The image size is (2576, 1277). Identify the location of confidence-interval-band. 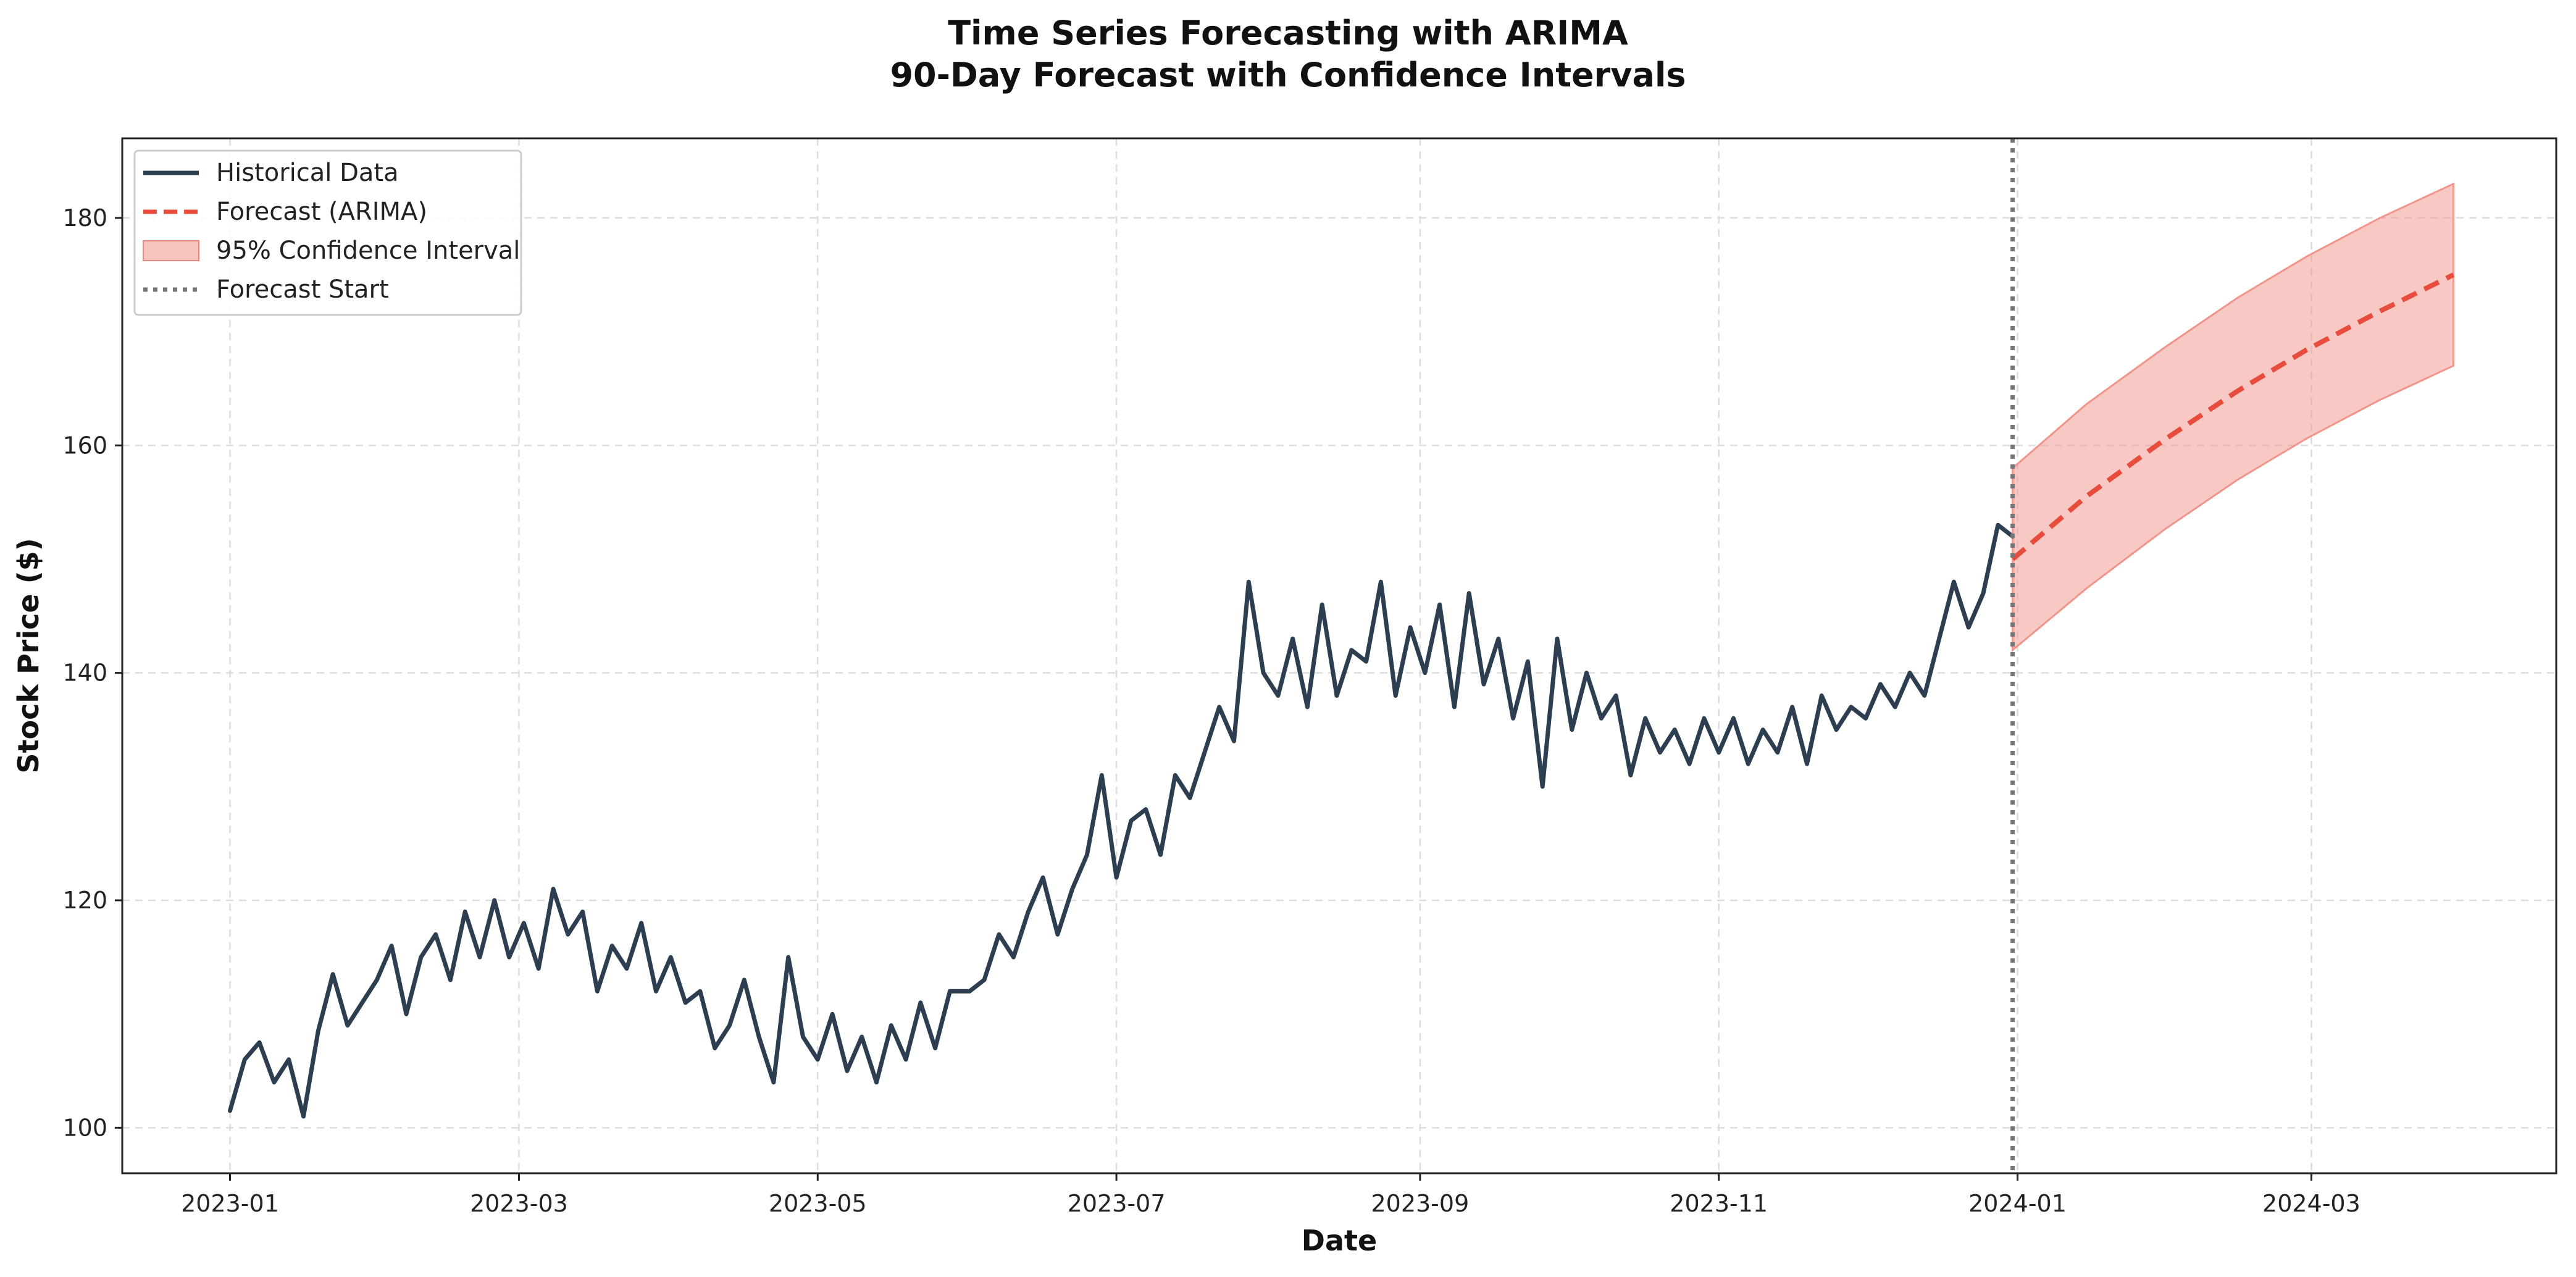
(2233, 417).